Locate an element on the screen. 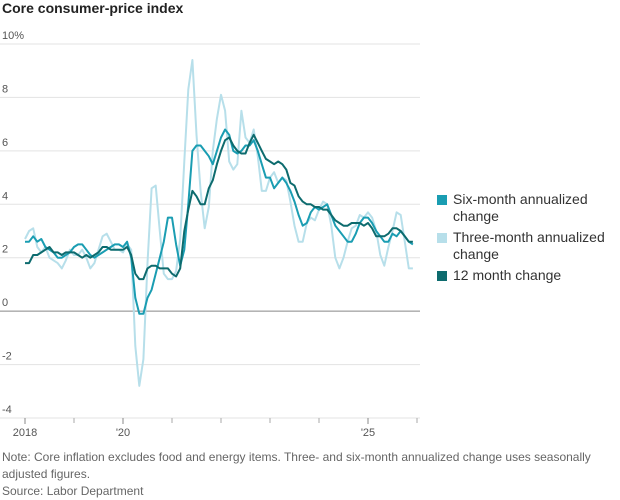  legend-label: Three-month annualized change is located at coordinates (529, 245).